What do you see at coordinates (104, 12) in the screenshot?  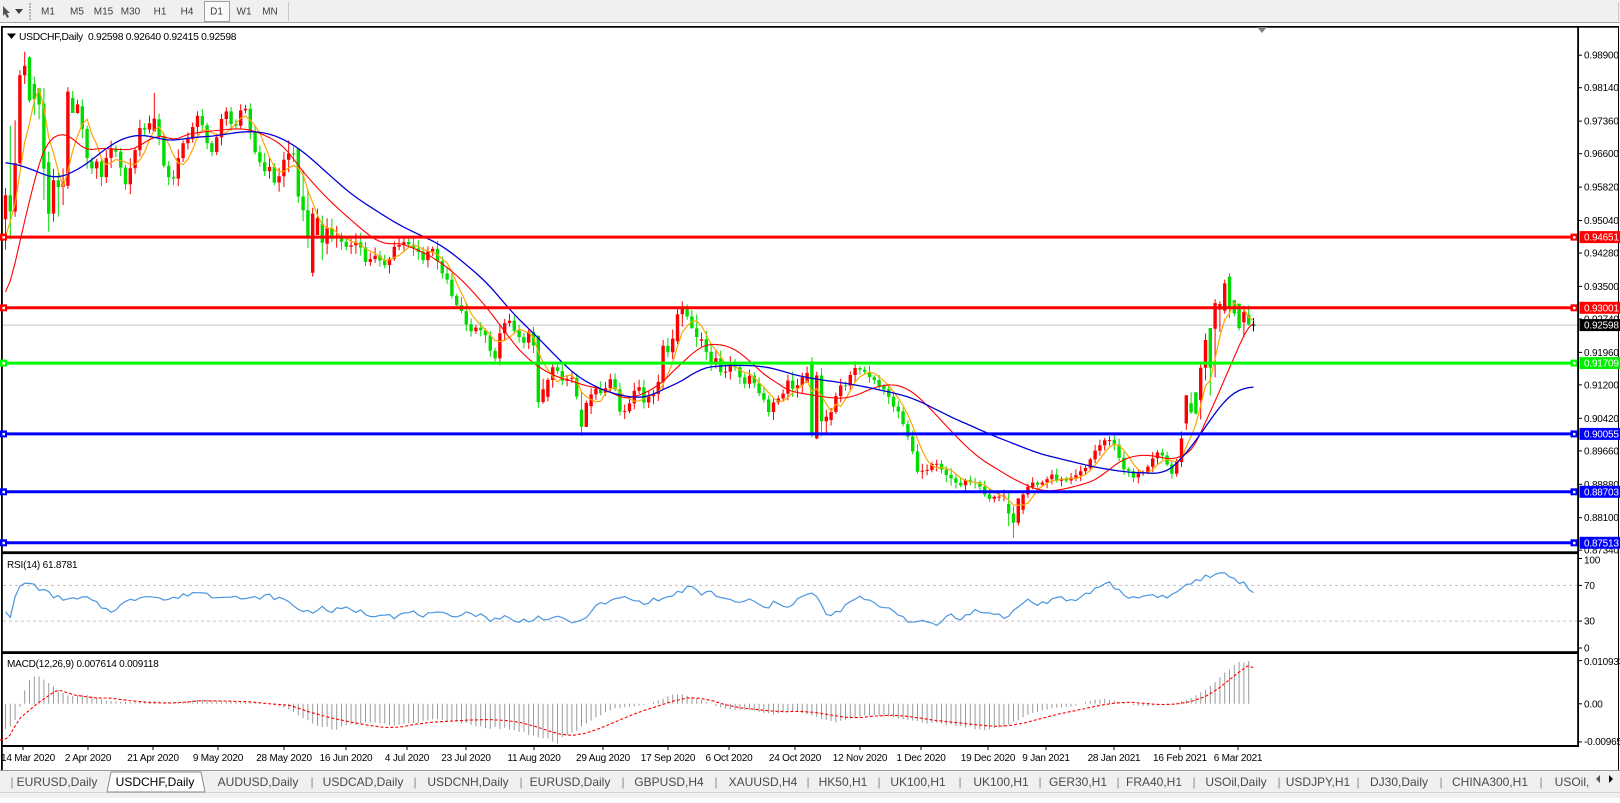 I see `svg-text: M15` at bounding box center [104, 12].